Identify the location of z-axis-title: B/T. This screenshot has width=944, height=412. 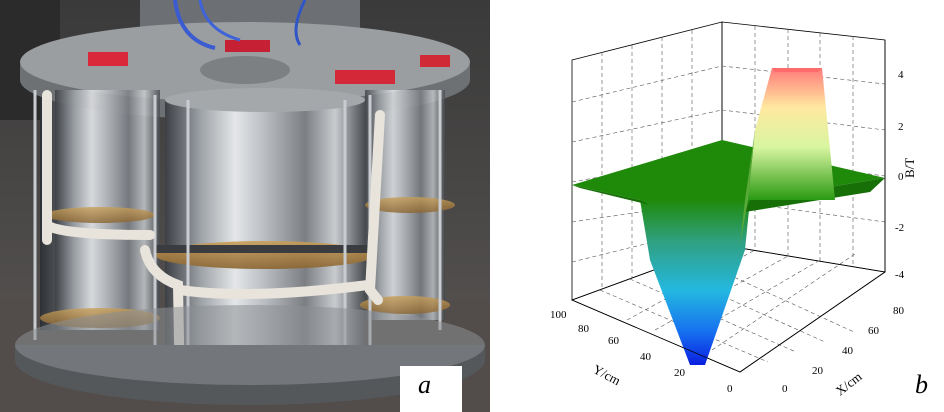
(909, 168).